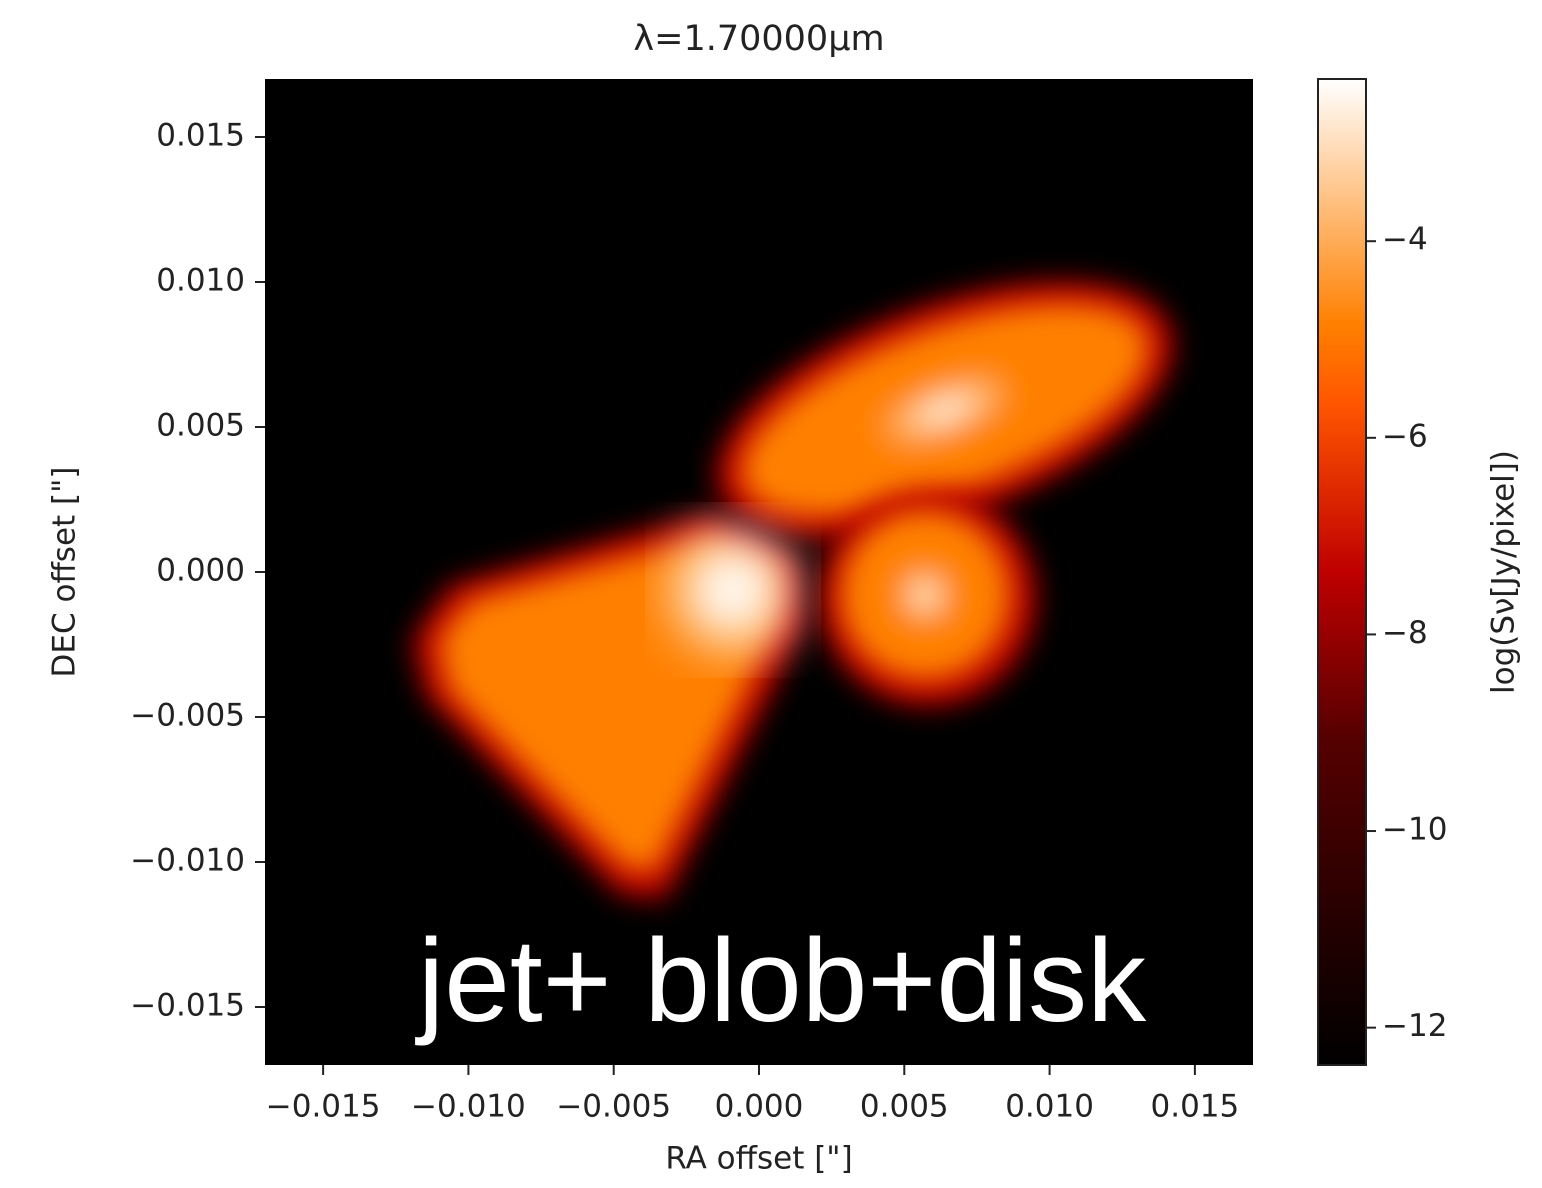 This screenshot has width=1542, height=1188. What do you see at coordinates (200, 281) in the screenshot?
I see `y-tick-label: 0.010` at bounding box center [200, 281].